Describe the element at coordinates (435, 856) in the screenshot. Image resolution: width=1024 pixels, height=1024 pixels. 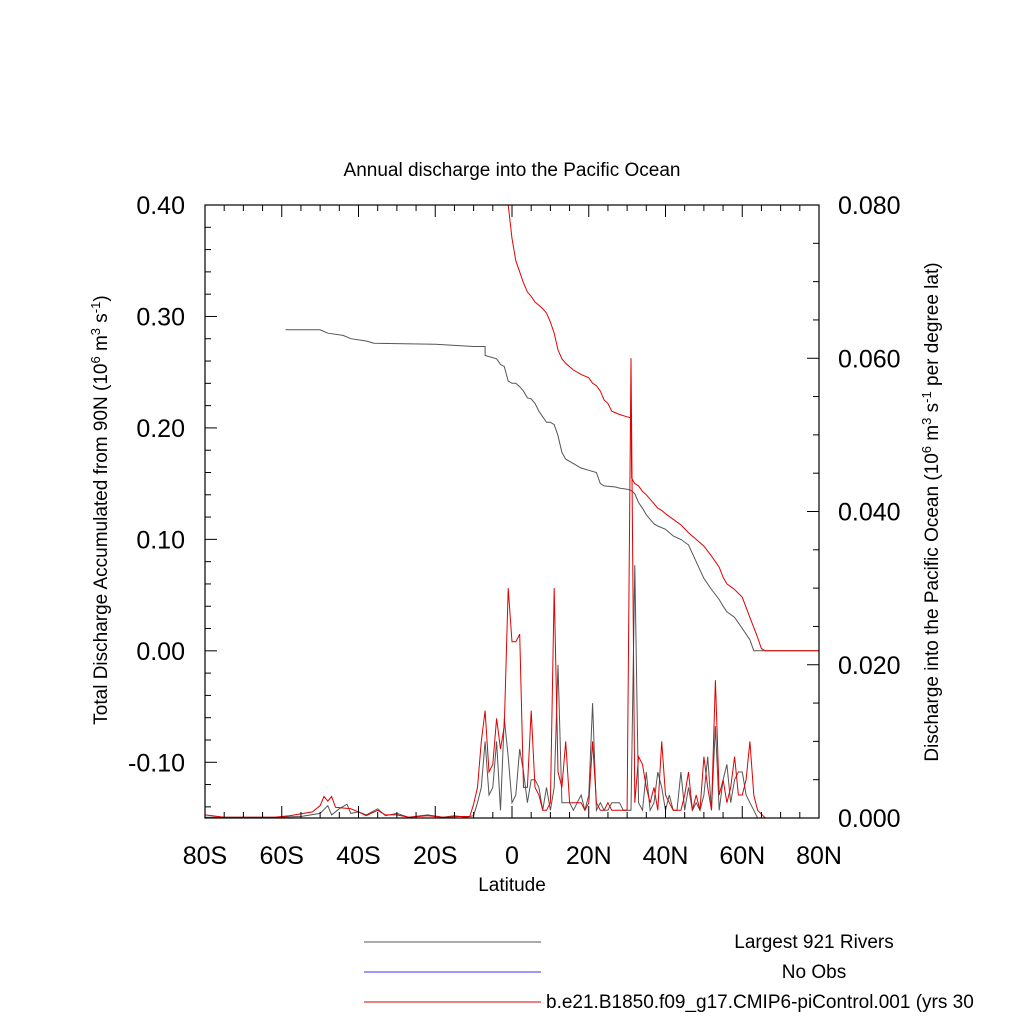
I see `x-tick-label: 20S` at that location.